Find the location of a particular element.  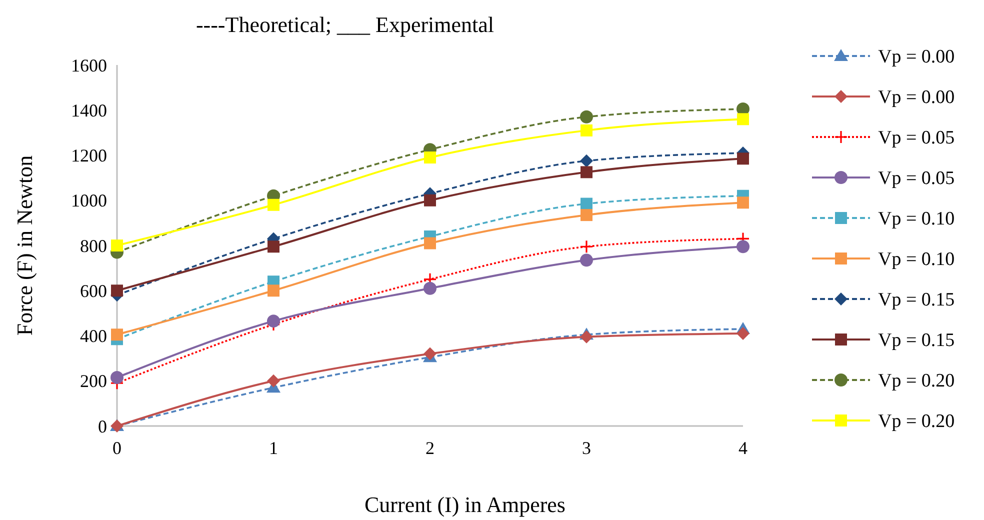

y-tick-label: 200 is located at coordinates (93, 381).